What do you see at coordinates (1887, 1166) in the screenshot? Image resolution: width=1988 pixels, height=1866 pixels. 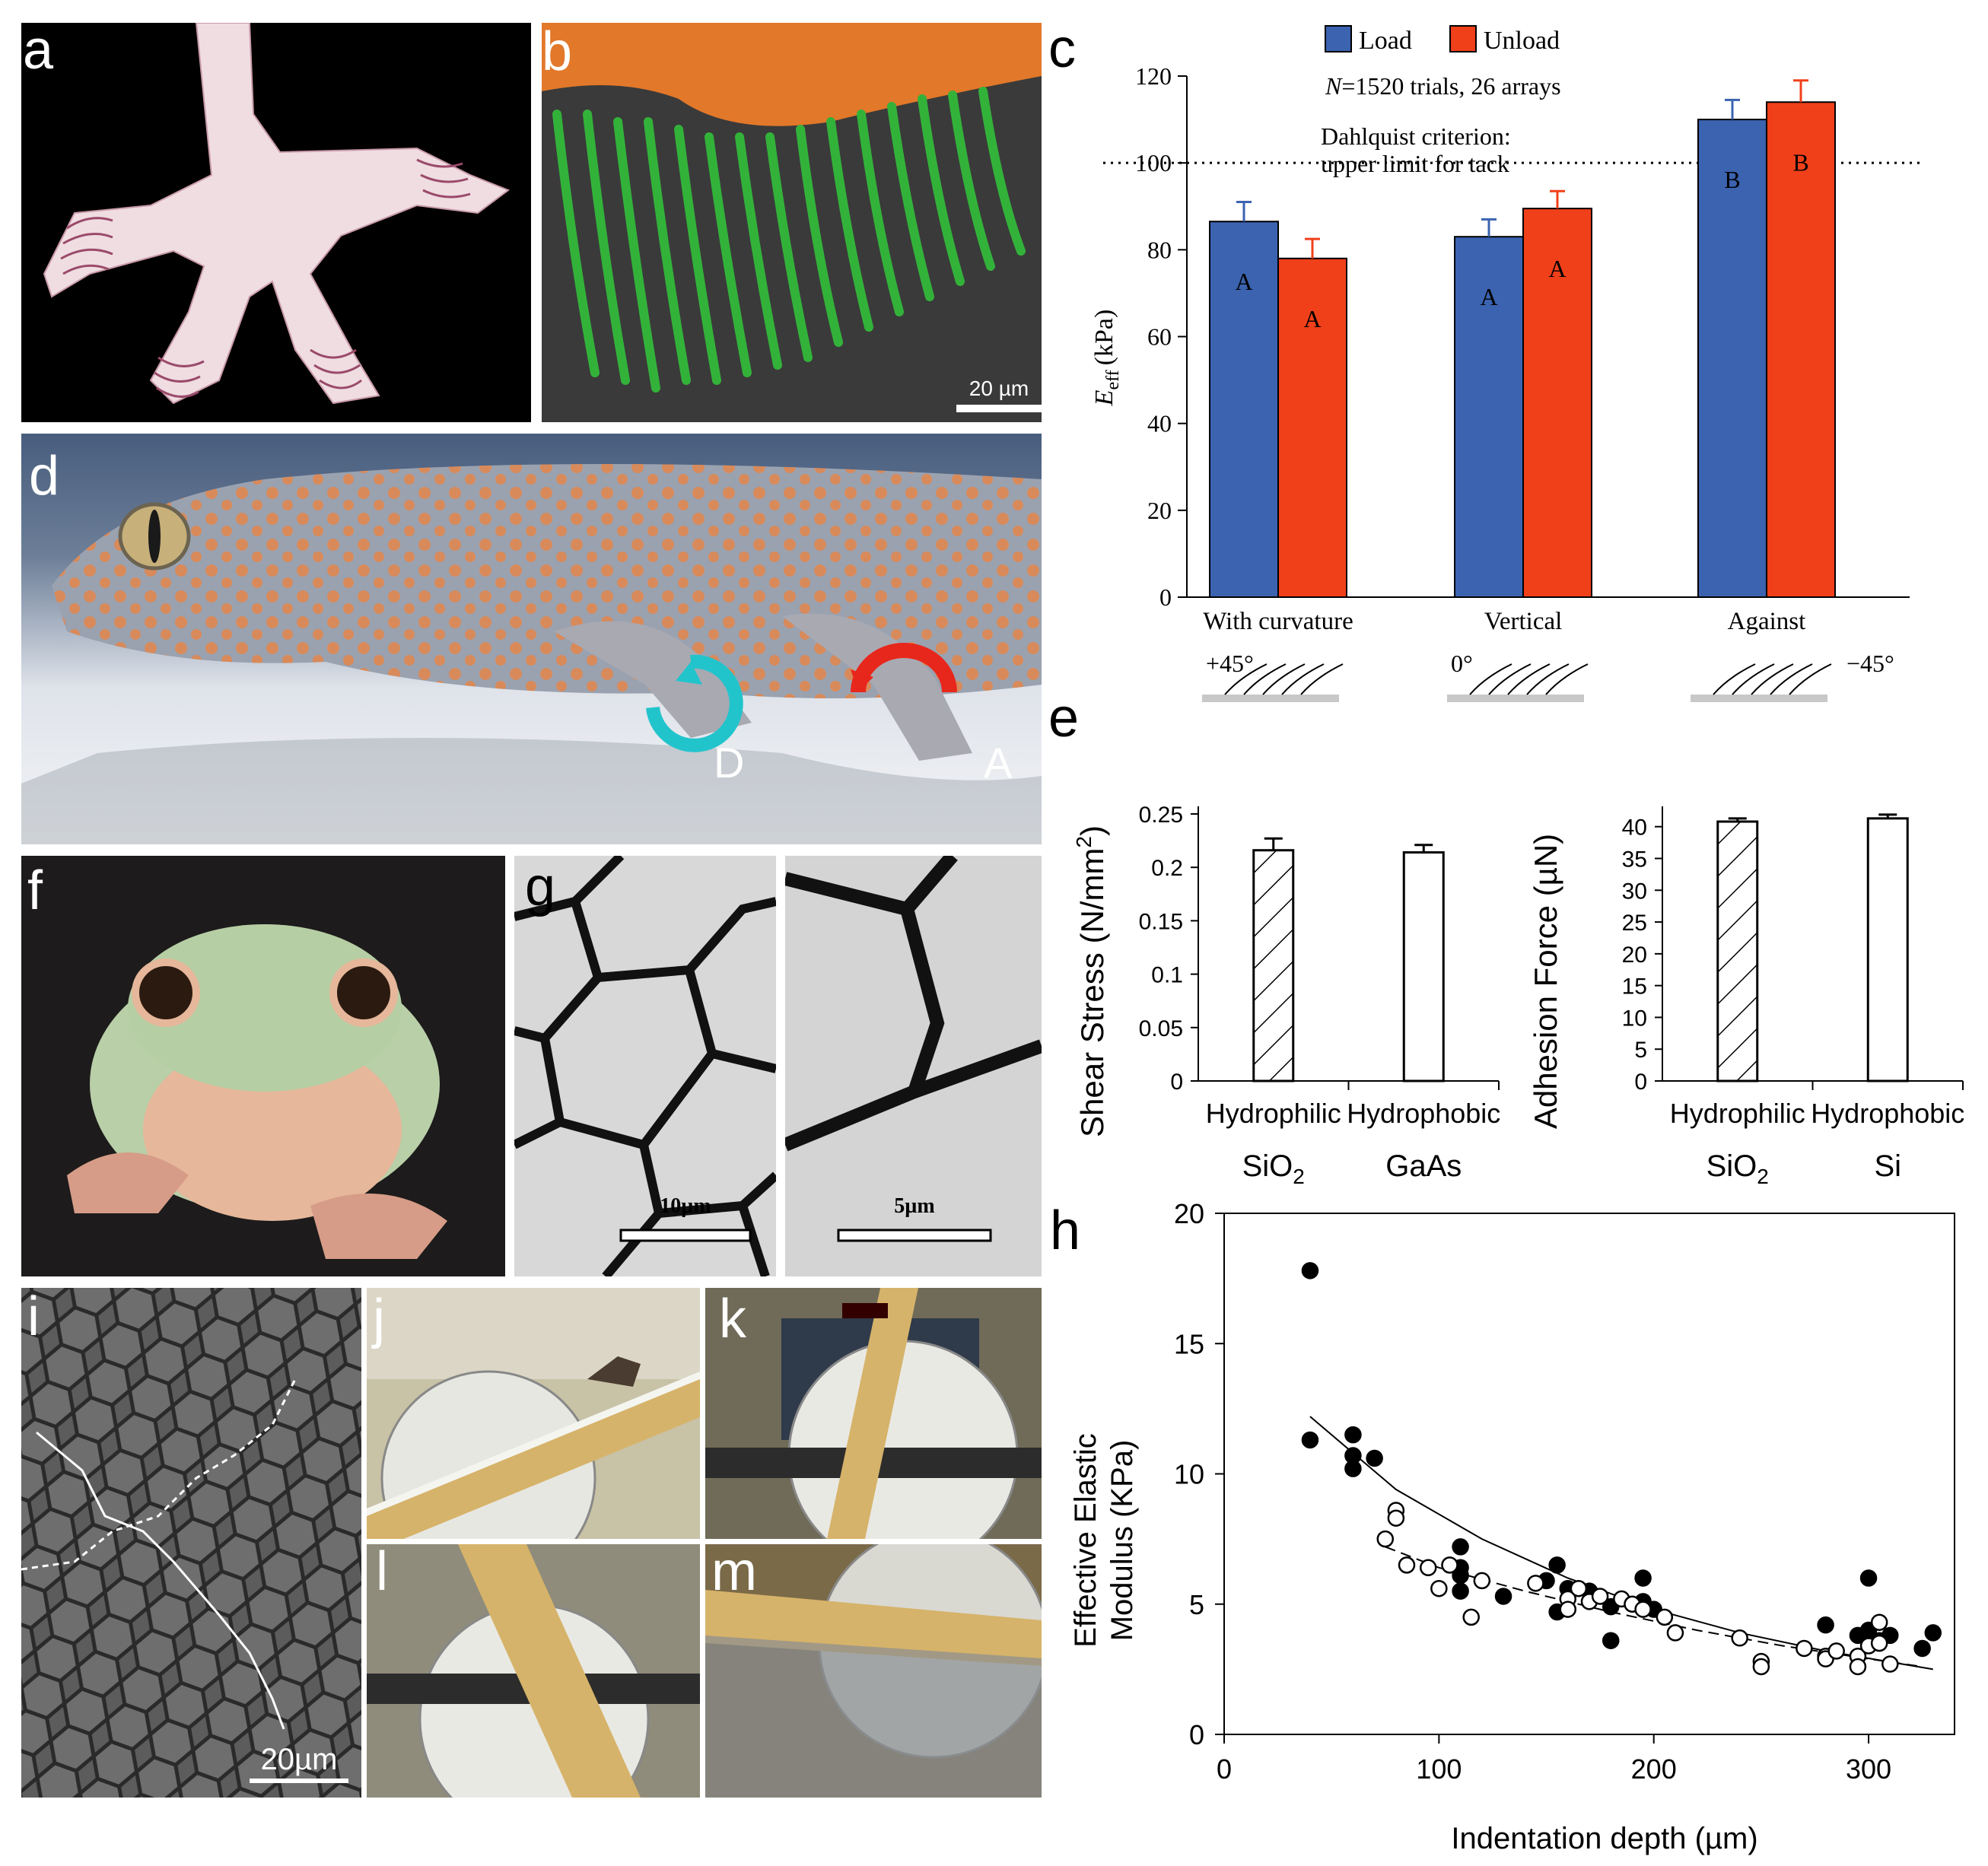 I see `material-label-e: Si` at bounding box center [1887, 1166].